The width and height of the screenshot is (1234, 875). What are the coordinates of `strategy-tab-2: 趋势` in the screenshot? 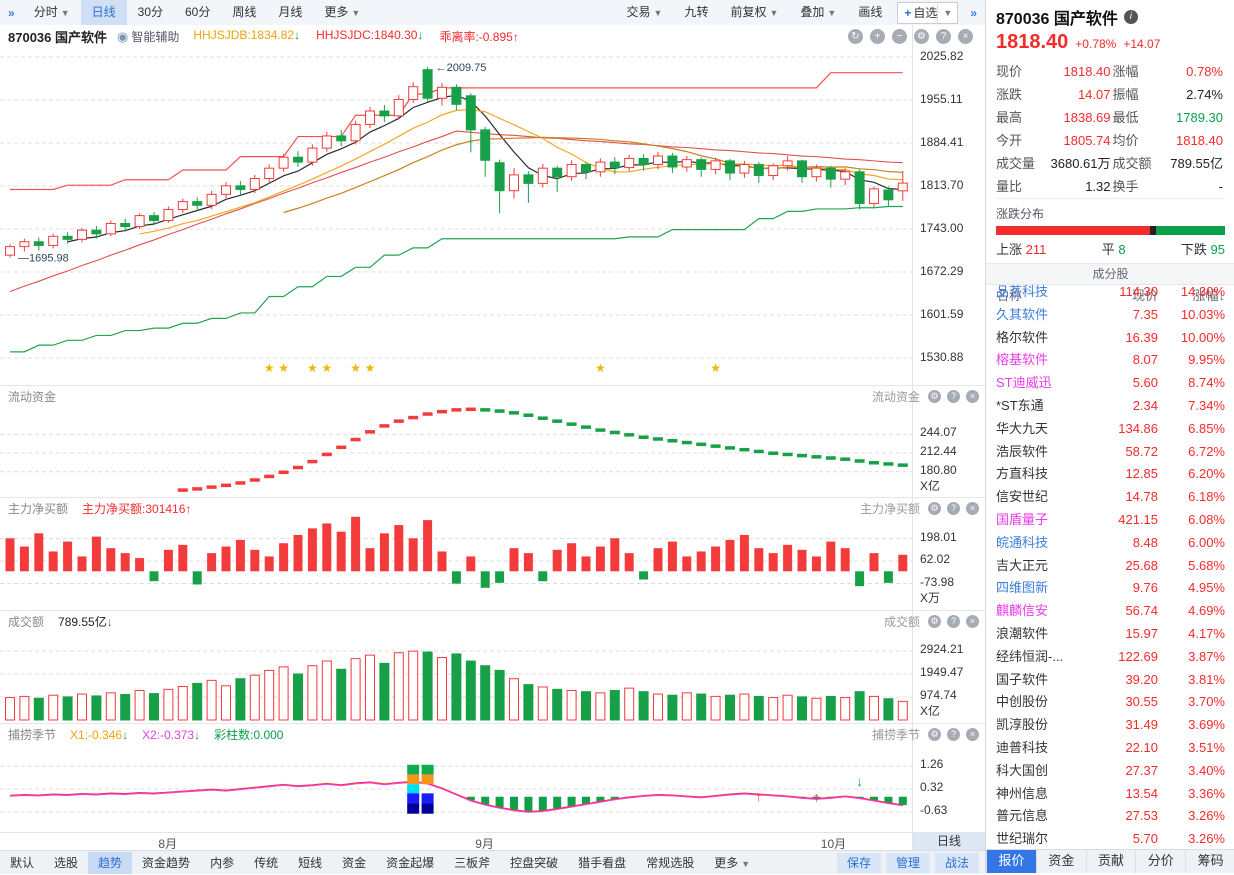 It's located at (110, 863).